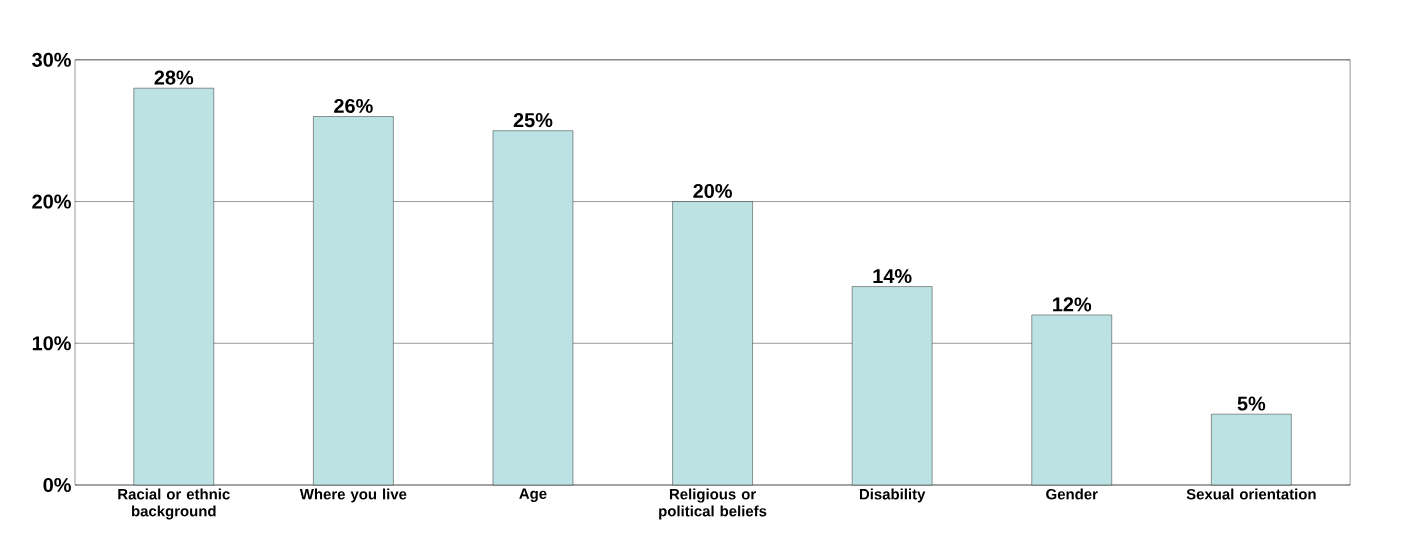  Describe the element at coordinates (712, 191) in the screenshot. I see `data-label: 20%` at that location.